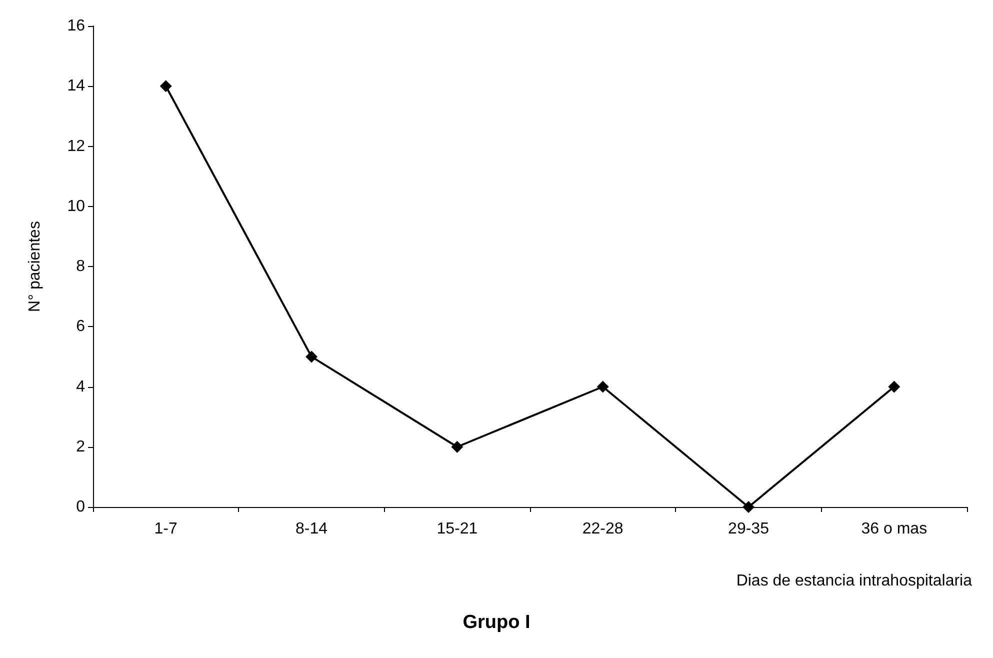 This screenshot has height=658, width=993. I want to click on x-tick-label: 29-35, so click(749, 529).